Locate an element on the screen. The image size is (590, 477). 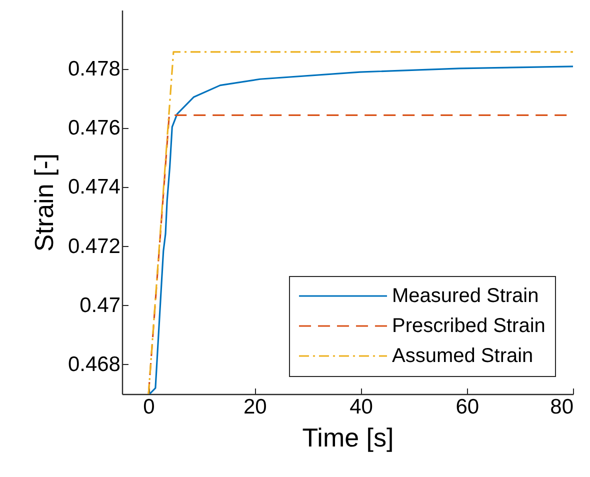
x-axis-title: Time [s] is located at coordinates (348, 437).